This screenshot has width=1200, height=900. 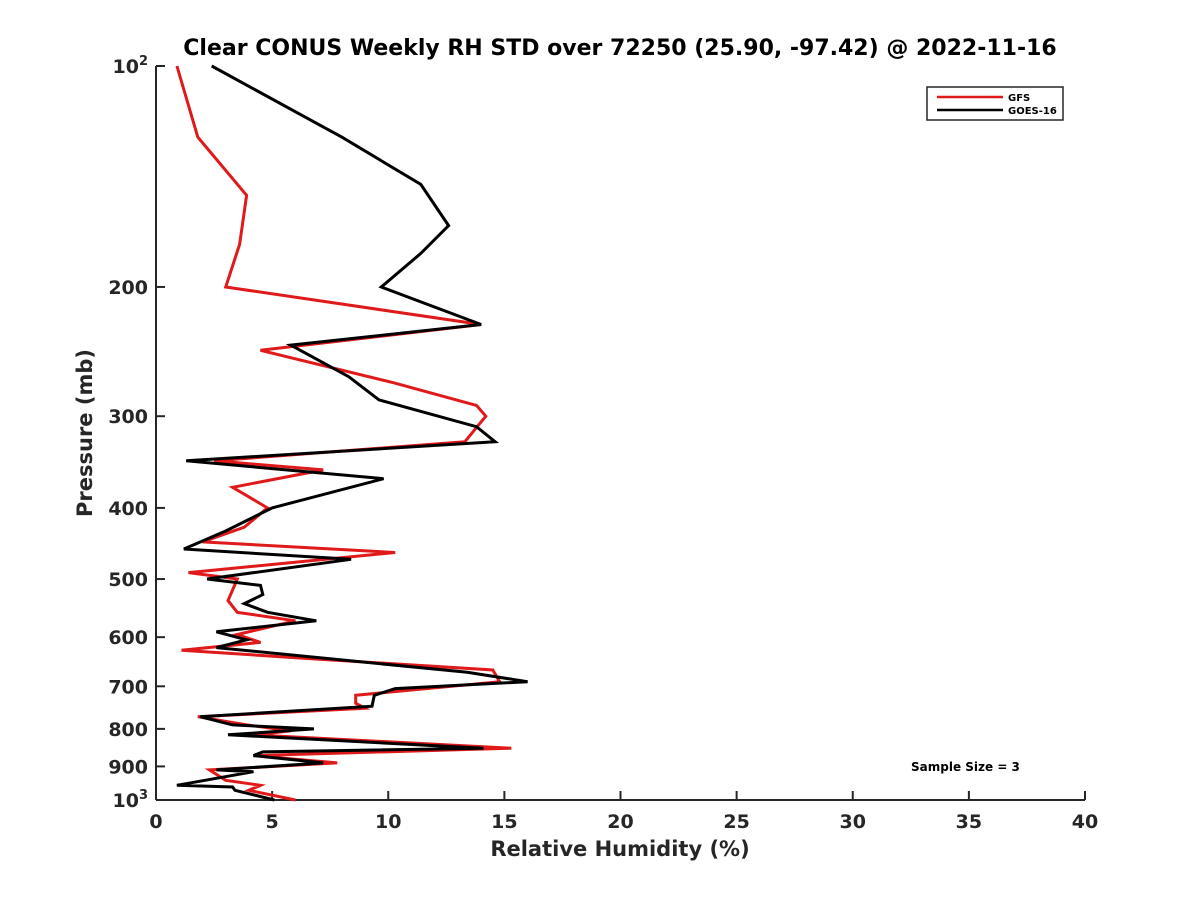 I want to click on x-tick-label: 0, so click(x=155, y=822).